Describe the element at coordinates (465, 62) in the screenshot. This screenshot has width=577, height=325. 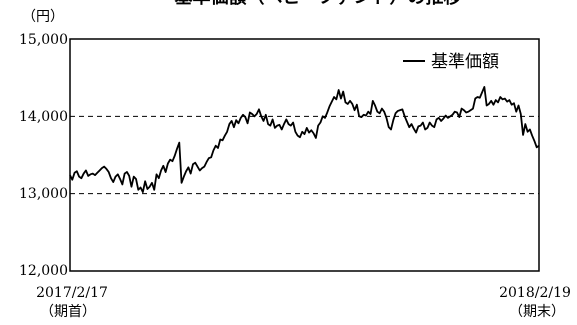
I see `legend-label: 基準価額` at that location.